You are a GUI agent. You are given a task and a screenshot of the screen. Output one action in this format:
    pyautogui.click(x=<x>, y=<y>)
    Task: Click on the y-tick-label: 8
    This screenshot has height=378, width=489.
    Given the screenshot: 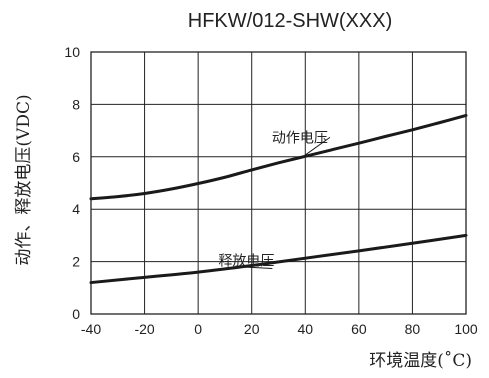 What is the action you would take?
    pyautogui.click(x=76, y=104)
    